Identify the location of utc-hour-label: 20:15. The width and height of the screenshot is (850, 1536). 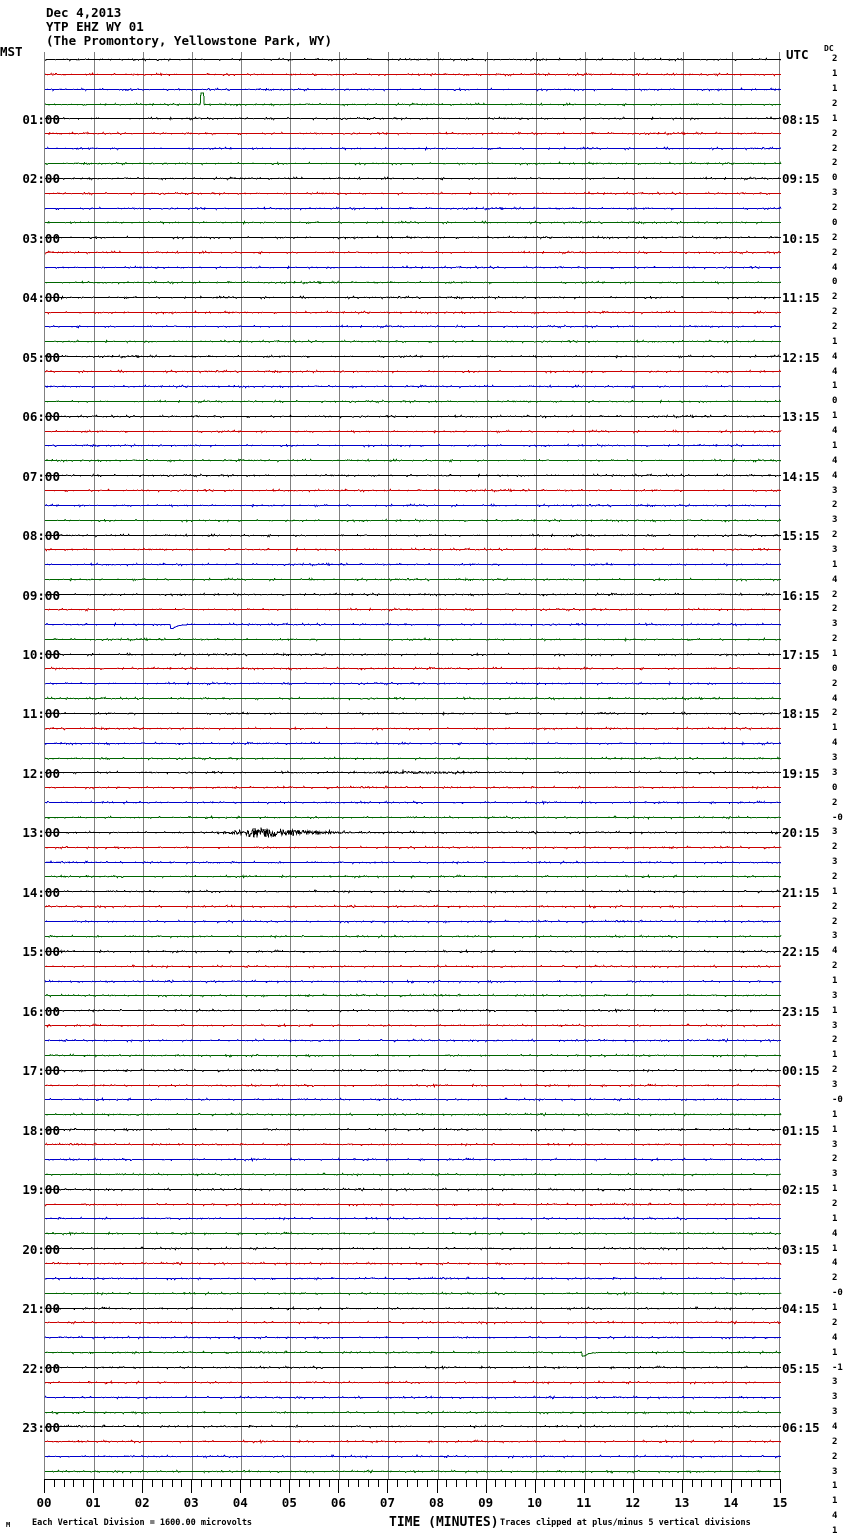
(801, 833).